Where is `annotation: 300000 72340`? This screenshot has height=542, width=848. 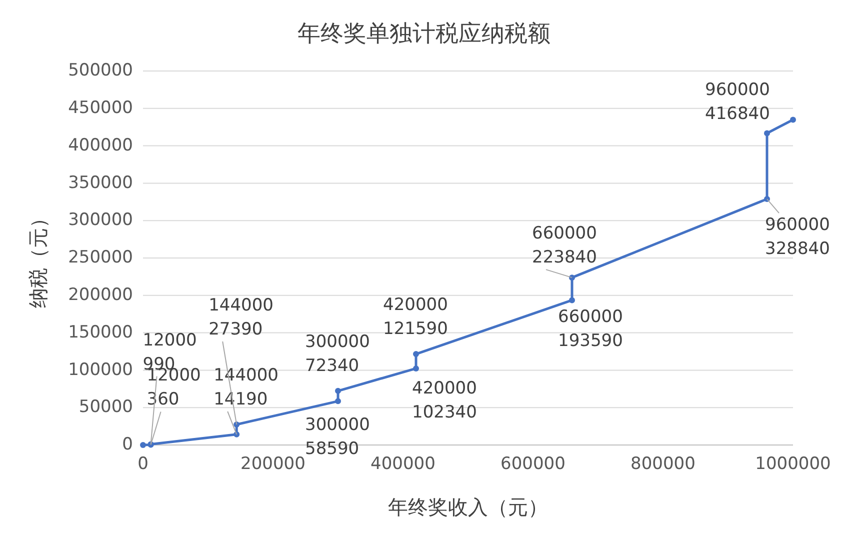
annotation: 300000 72340 is located at coordinates (337, 354).